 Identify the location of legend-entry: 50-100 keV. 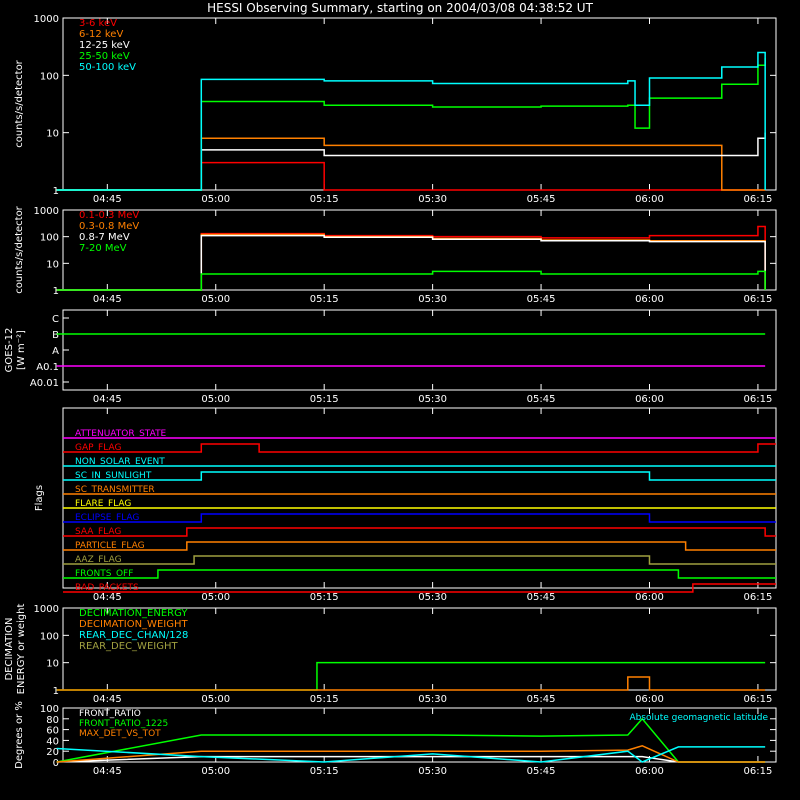
(107, 67).